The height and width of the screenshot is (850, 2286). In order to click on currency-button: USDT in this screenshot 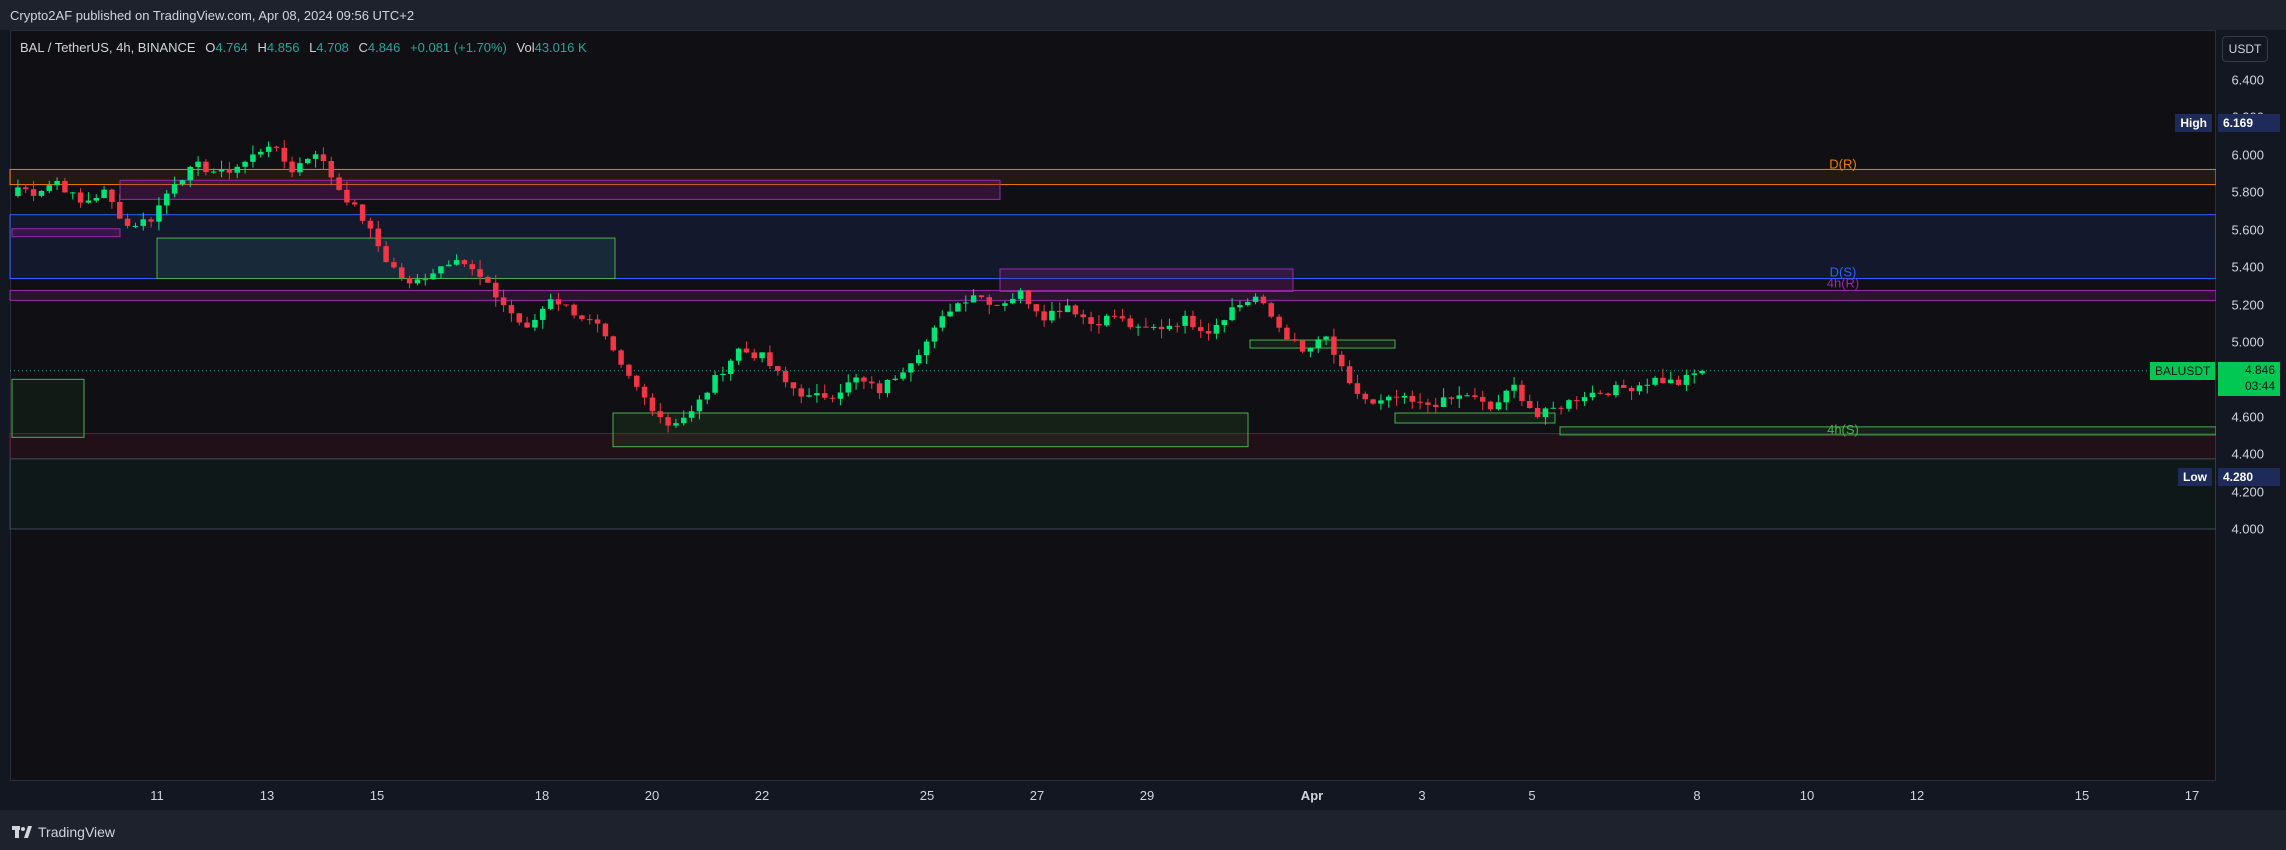, I will do `click(2245, 49)`.